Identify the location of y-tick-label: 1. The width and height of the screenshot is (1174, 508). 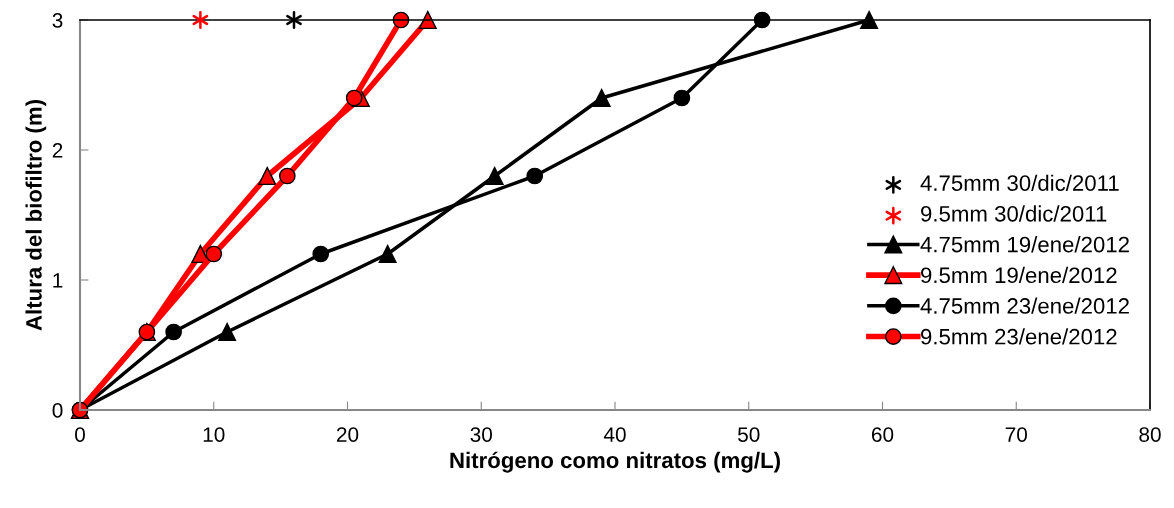
(58, 280).